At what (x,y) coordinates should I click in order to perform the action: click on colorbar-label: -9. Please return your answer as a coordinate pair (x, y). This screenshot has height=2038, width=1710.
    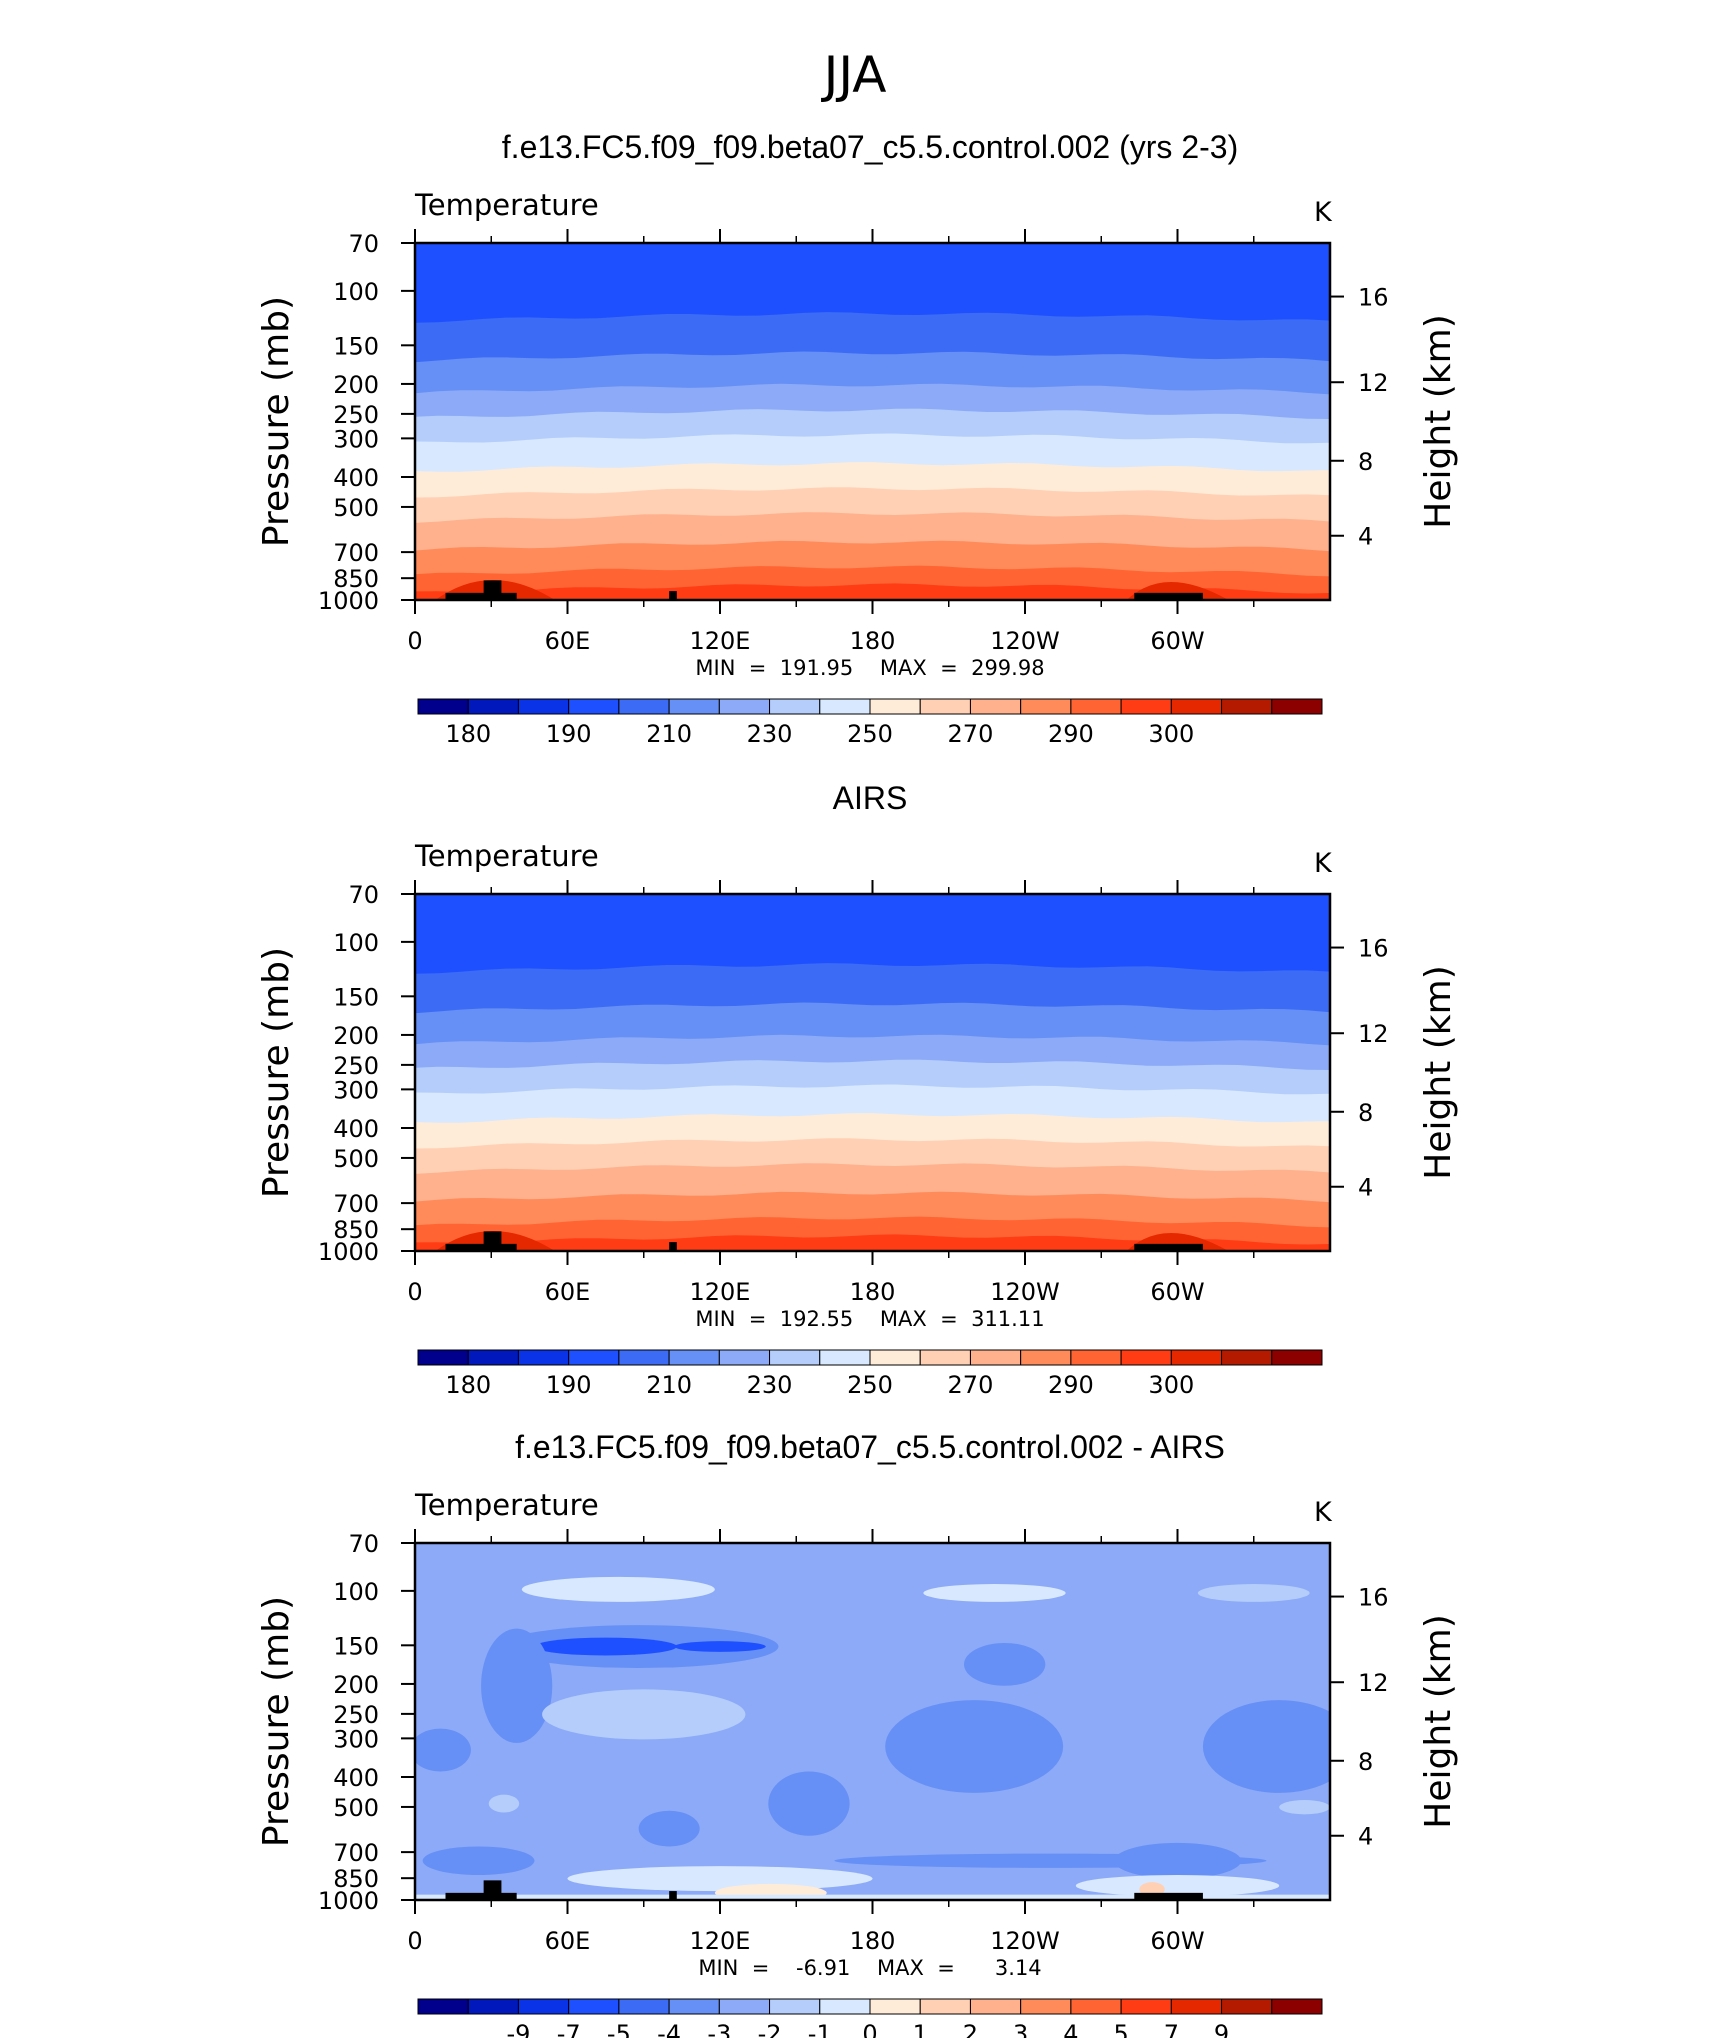
    Looking at the image, I should click on (518, 2029).